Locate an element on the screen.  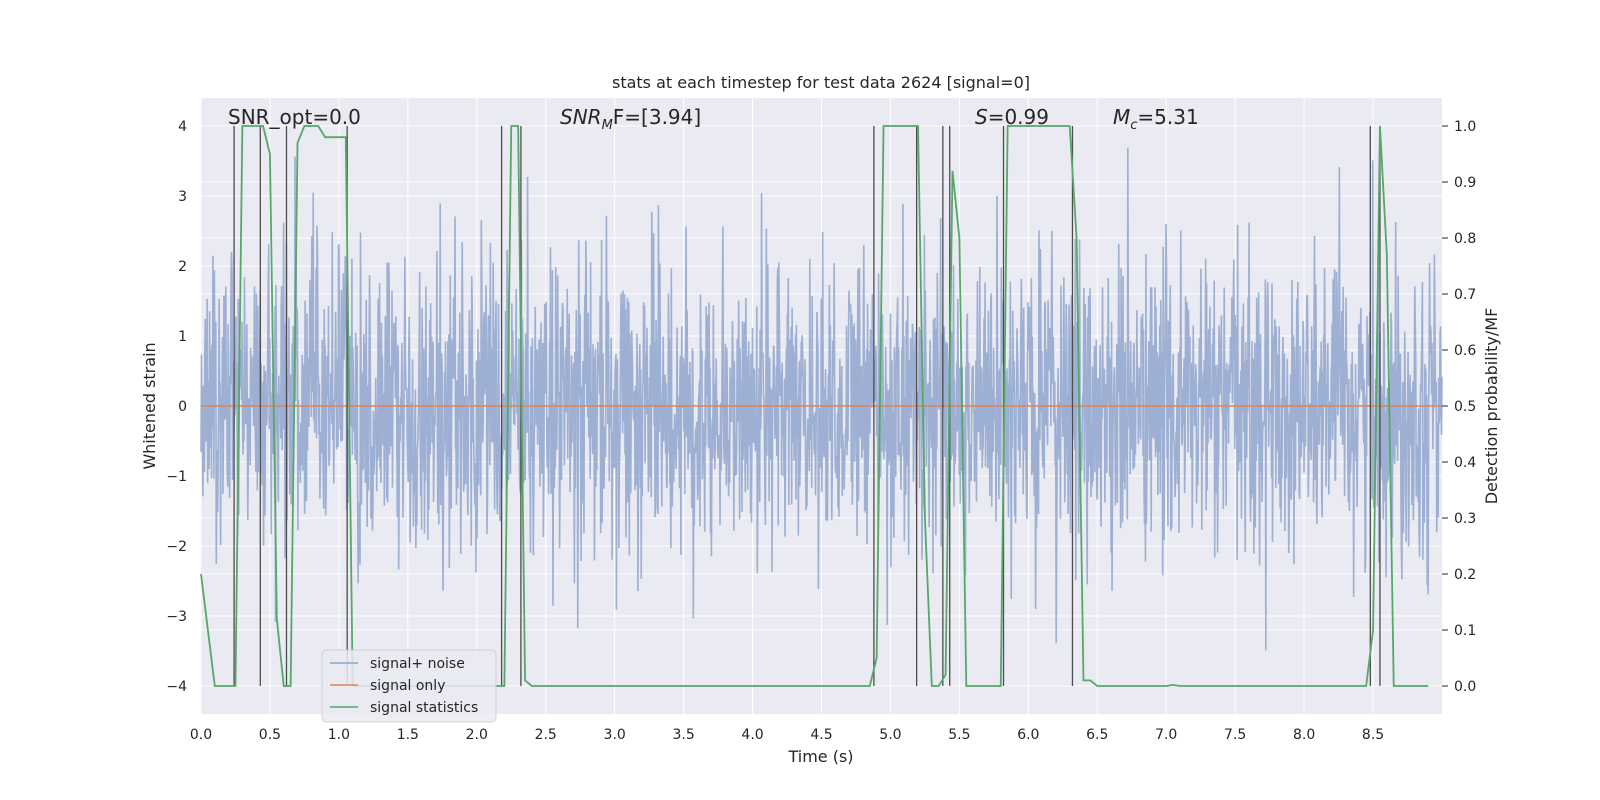
x-tick-13: 6.5 is located at coordinates (1097, 735).